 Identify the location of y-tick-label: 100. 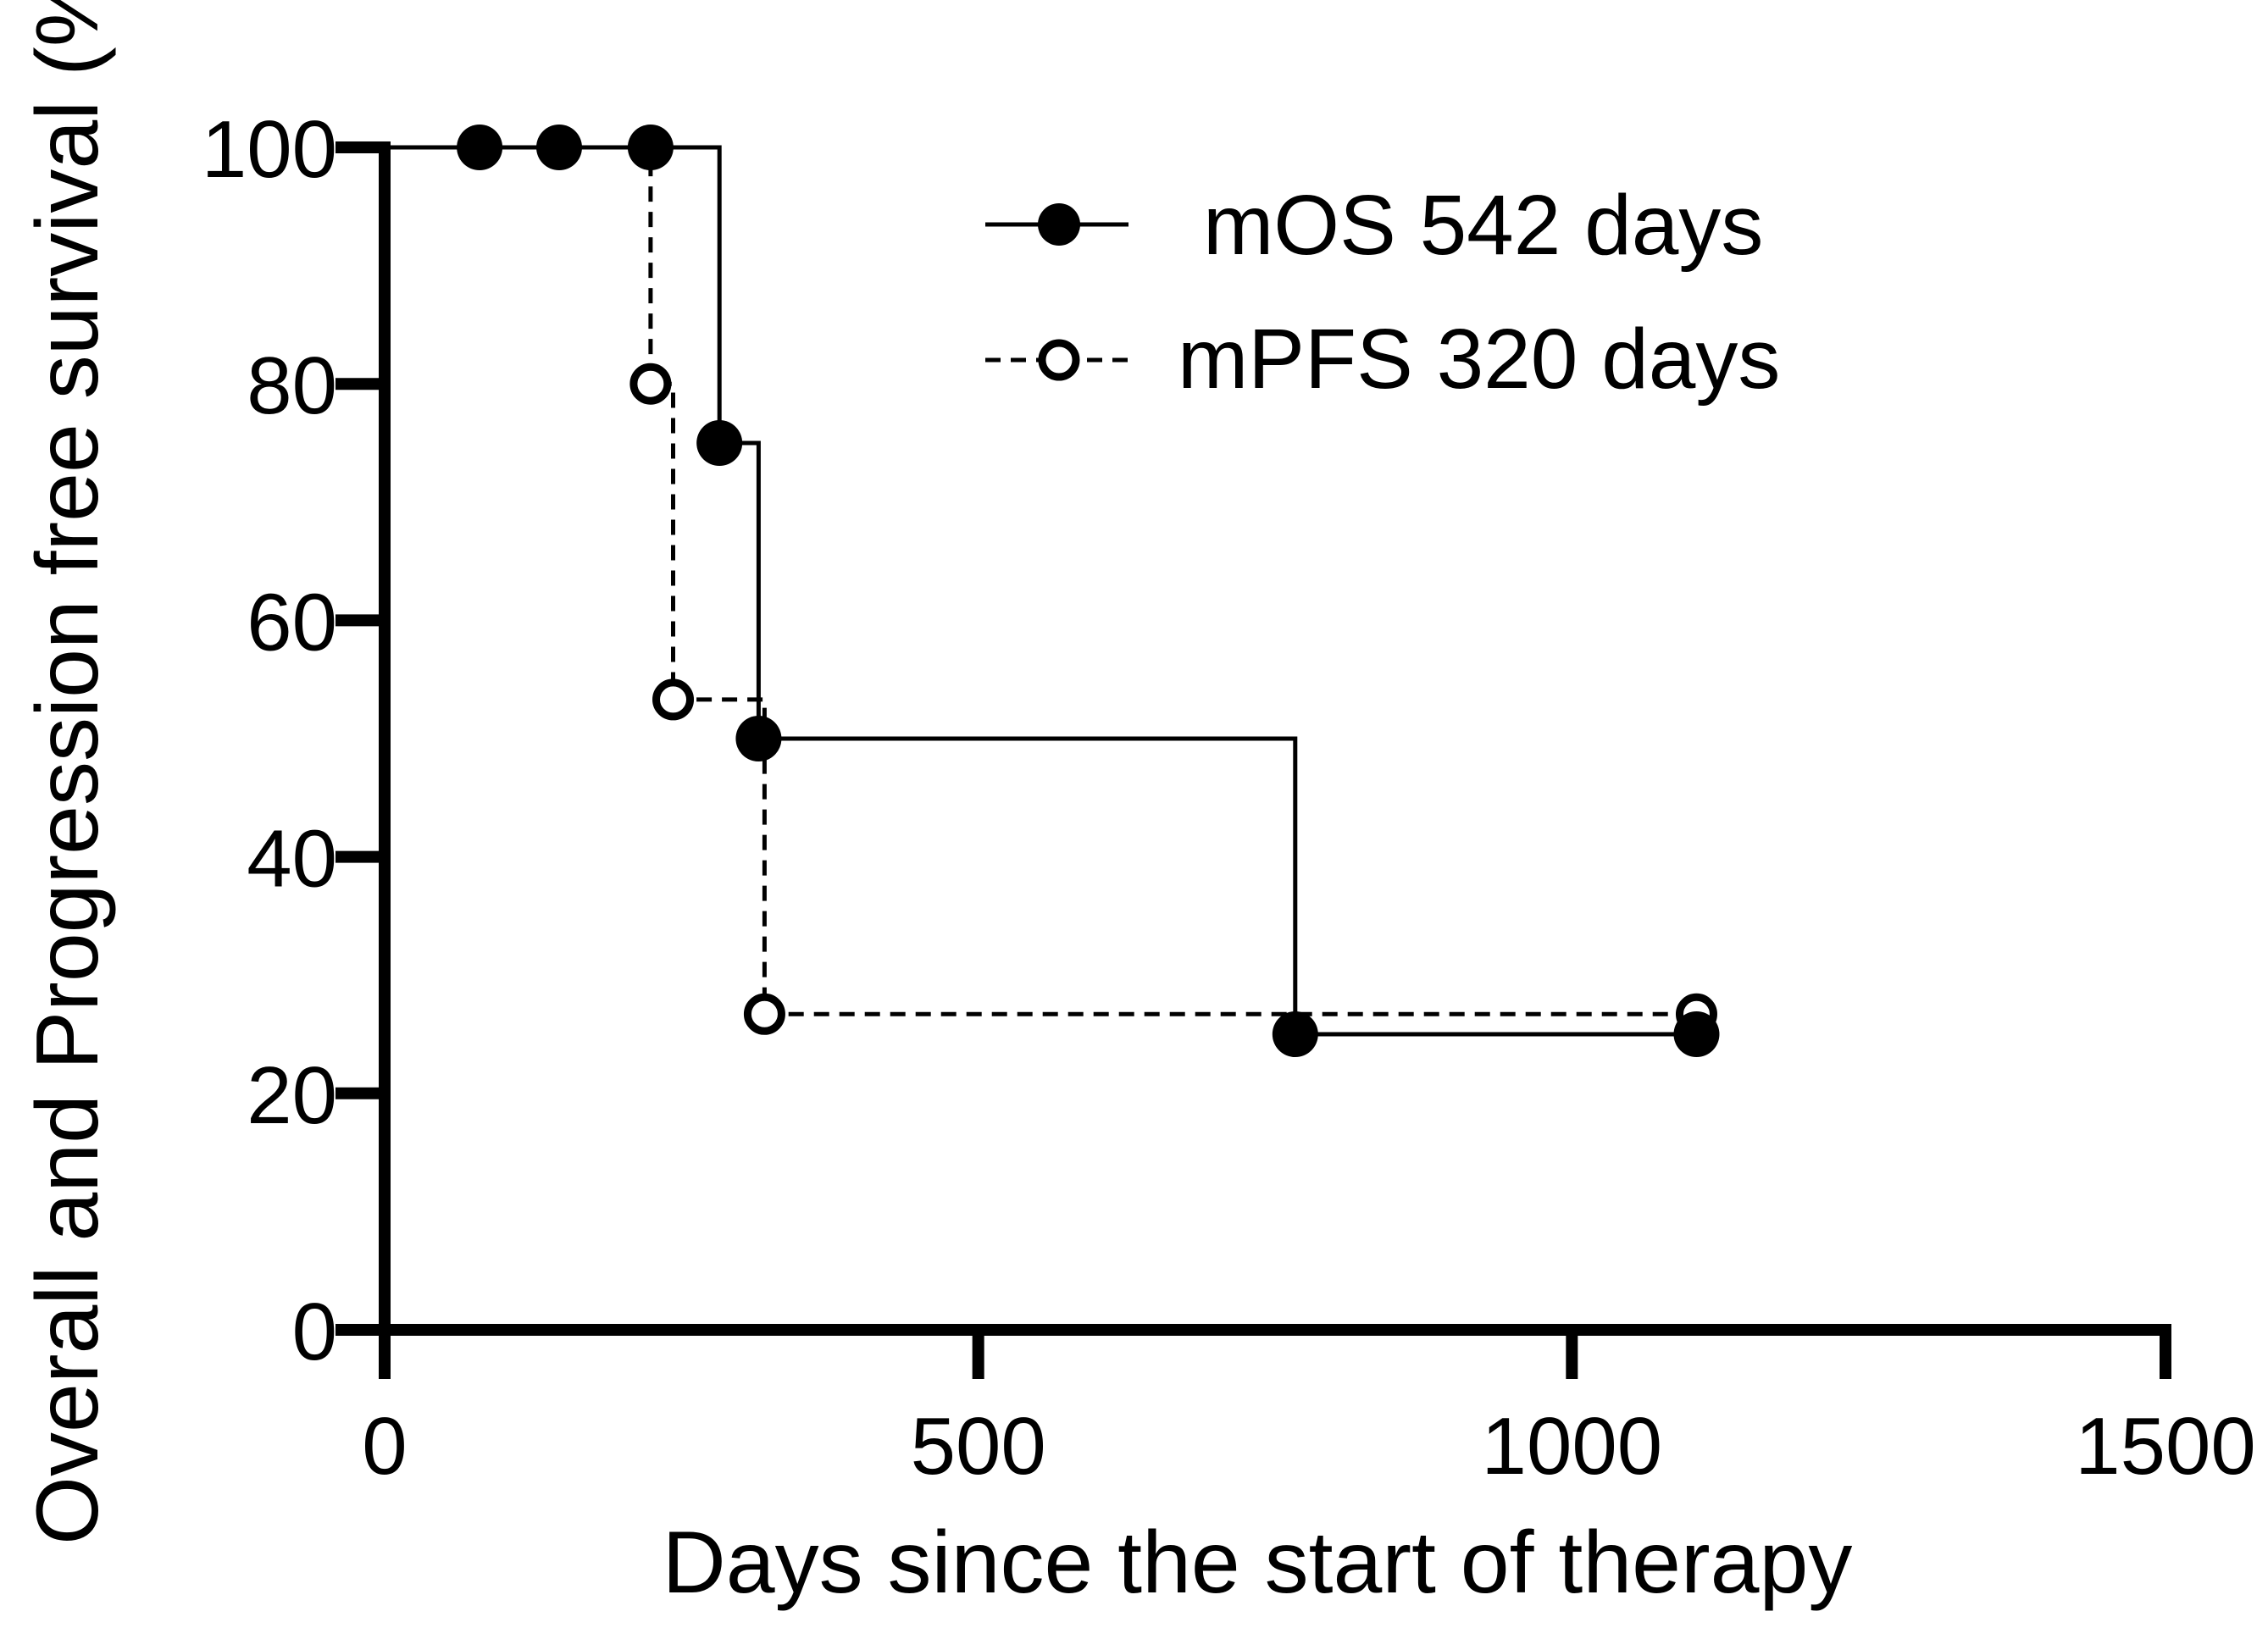
(269, 149).